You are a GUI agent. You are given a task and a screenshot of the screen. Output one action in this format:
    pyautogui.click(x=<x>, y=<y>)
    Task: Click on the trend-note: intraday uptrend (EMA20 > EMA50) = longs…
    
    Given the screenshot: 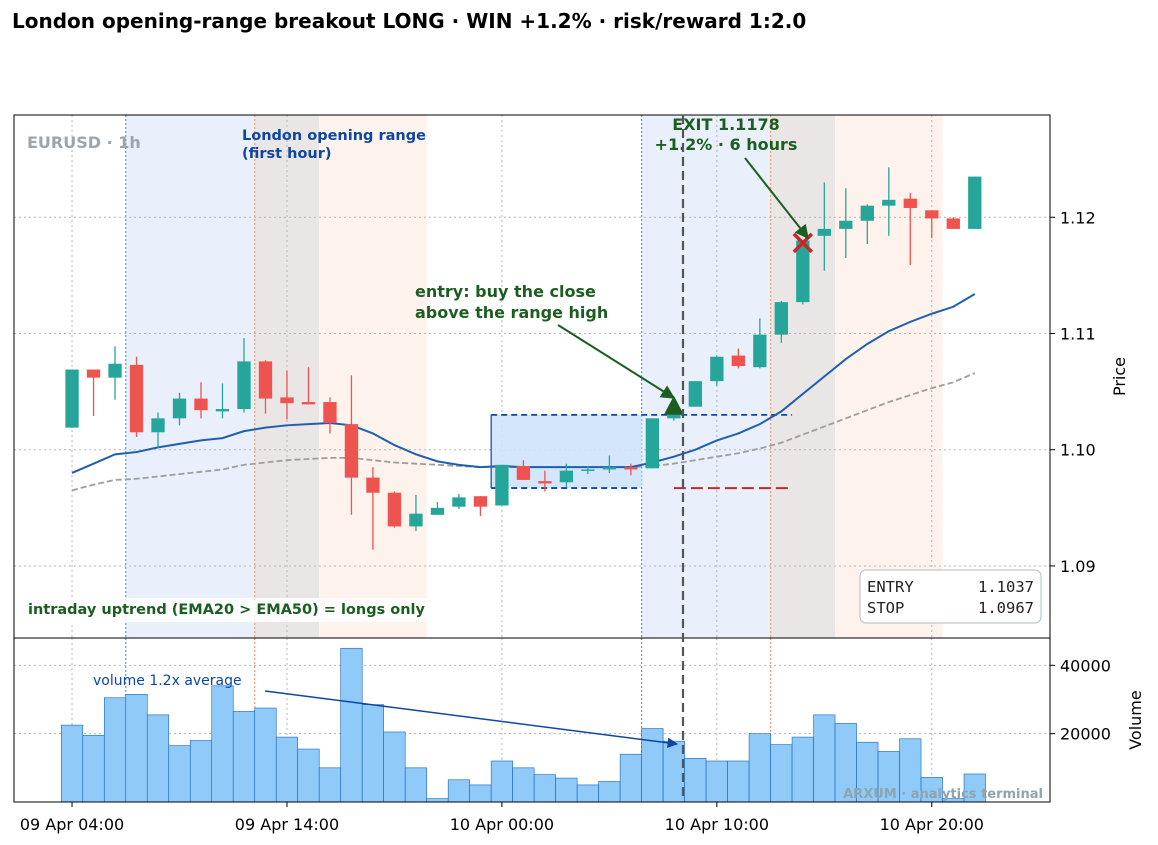 What is the action you would take?
    pyautogui.click(x=227, y=610)
    